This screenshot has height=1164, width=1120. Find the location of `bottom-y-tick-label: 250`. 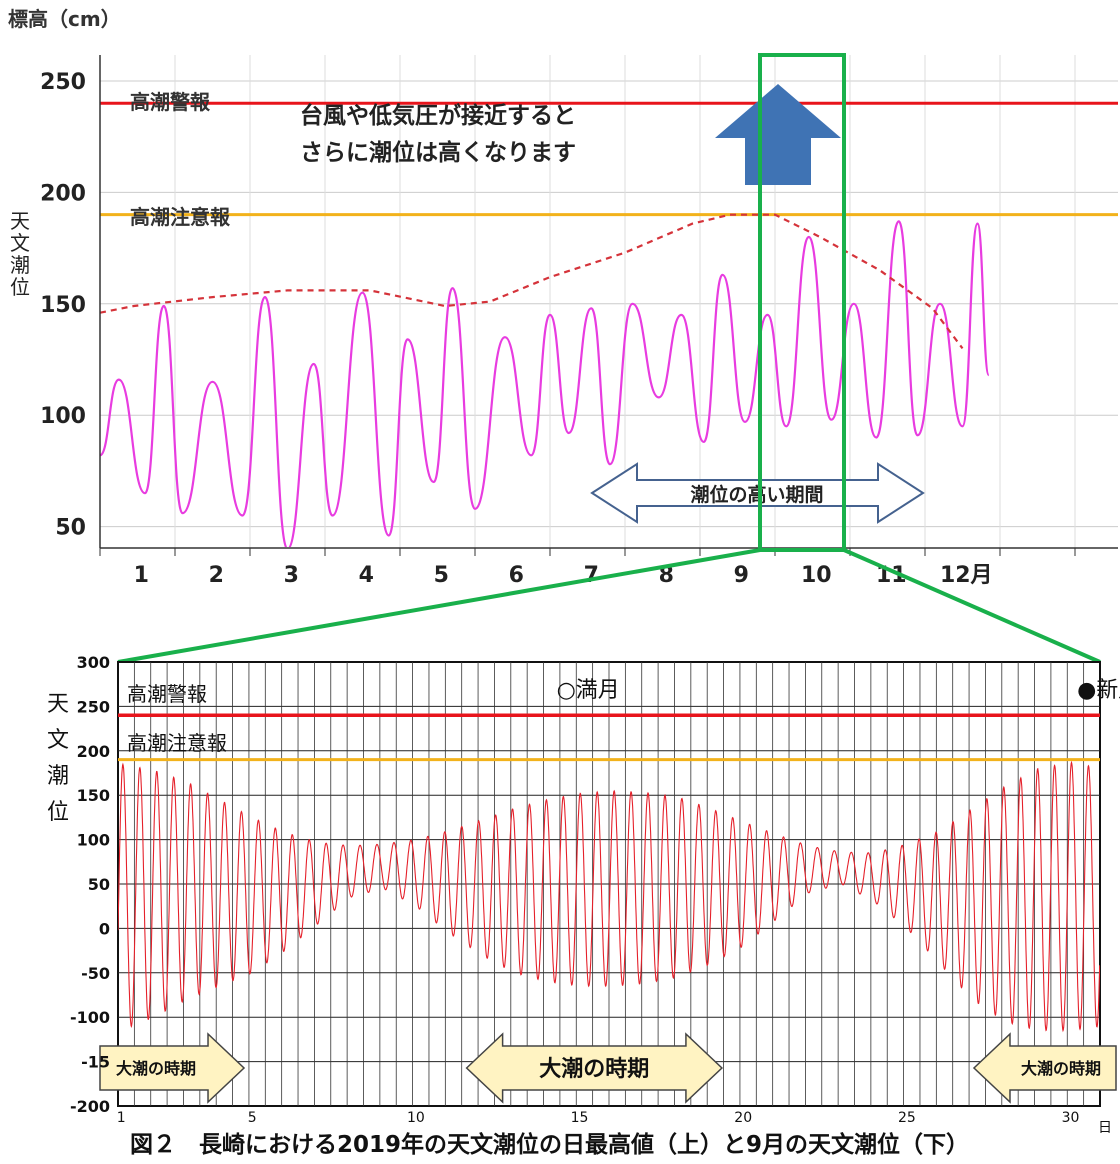

bottom-y-tick-label: 250 is located at coordinates (93, 706).